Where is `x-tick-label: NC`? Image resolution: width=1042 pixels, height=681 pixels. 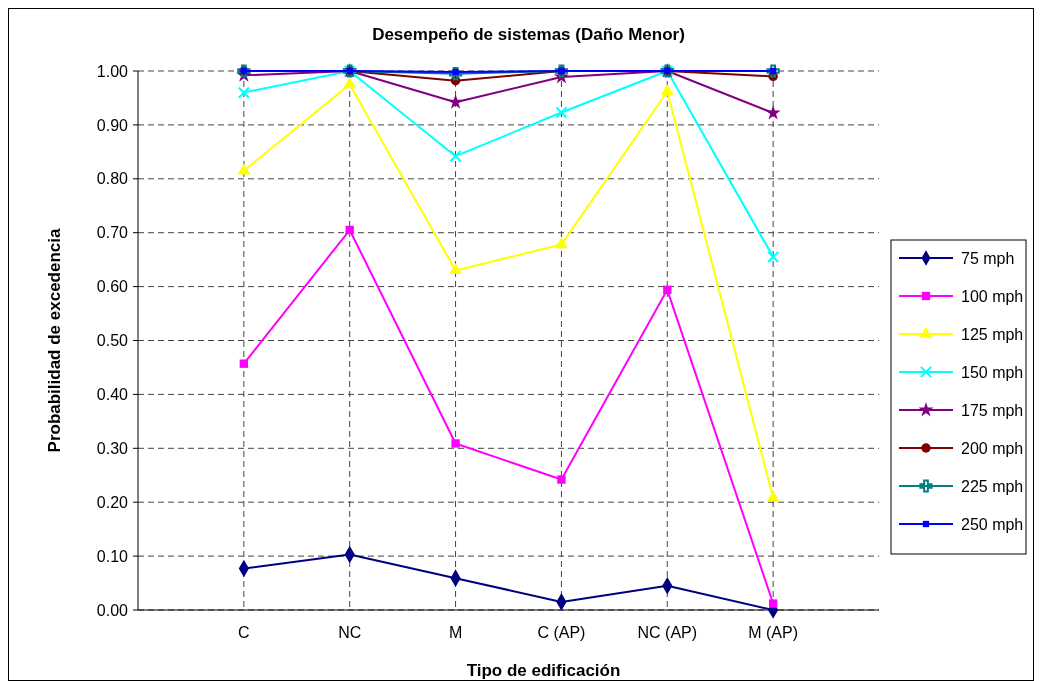 x-tick-label: NC is located at coordinates (350, 632).